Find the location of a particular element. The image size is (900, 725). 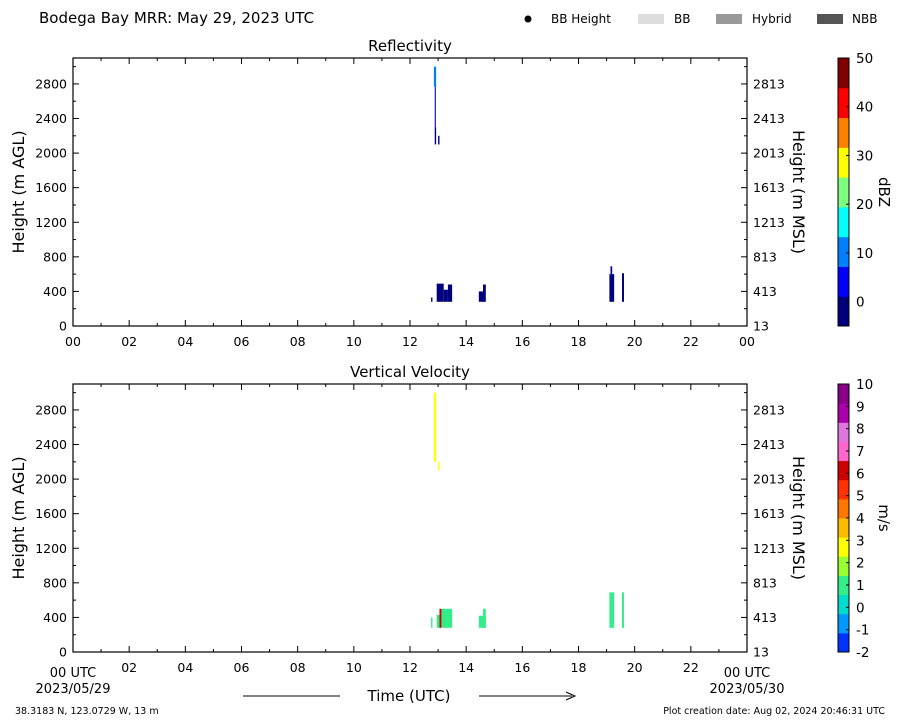

legend-label-hybrid: Hybrid is located at coordinates (772, 19).